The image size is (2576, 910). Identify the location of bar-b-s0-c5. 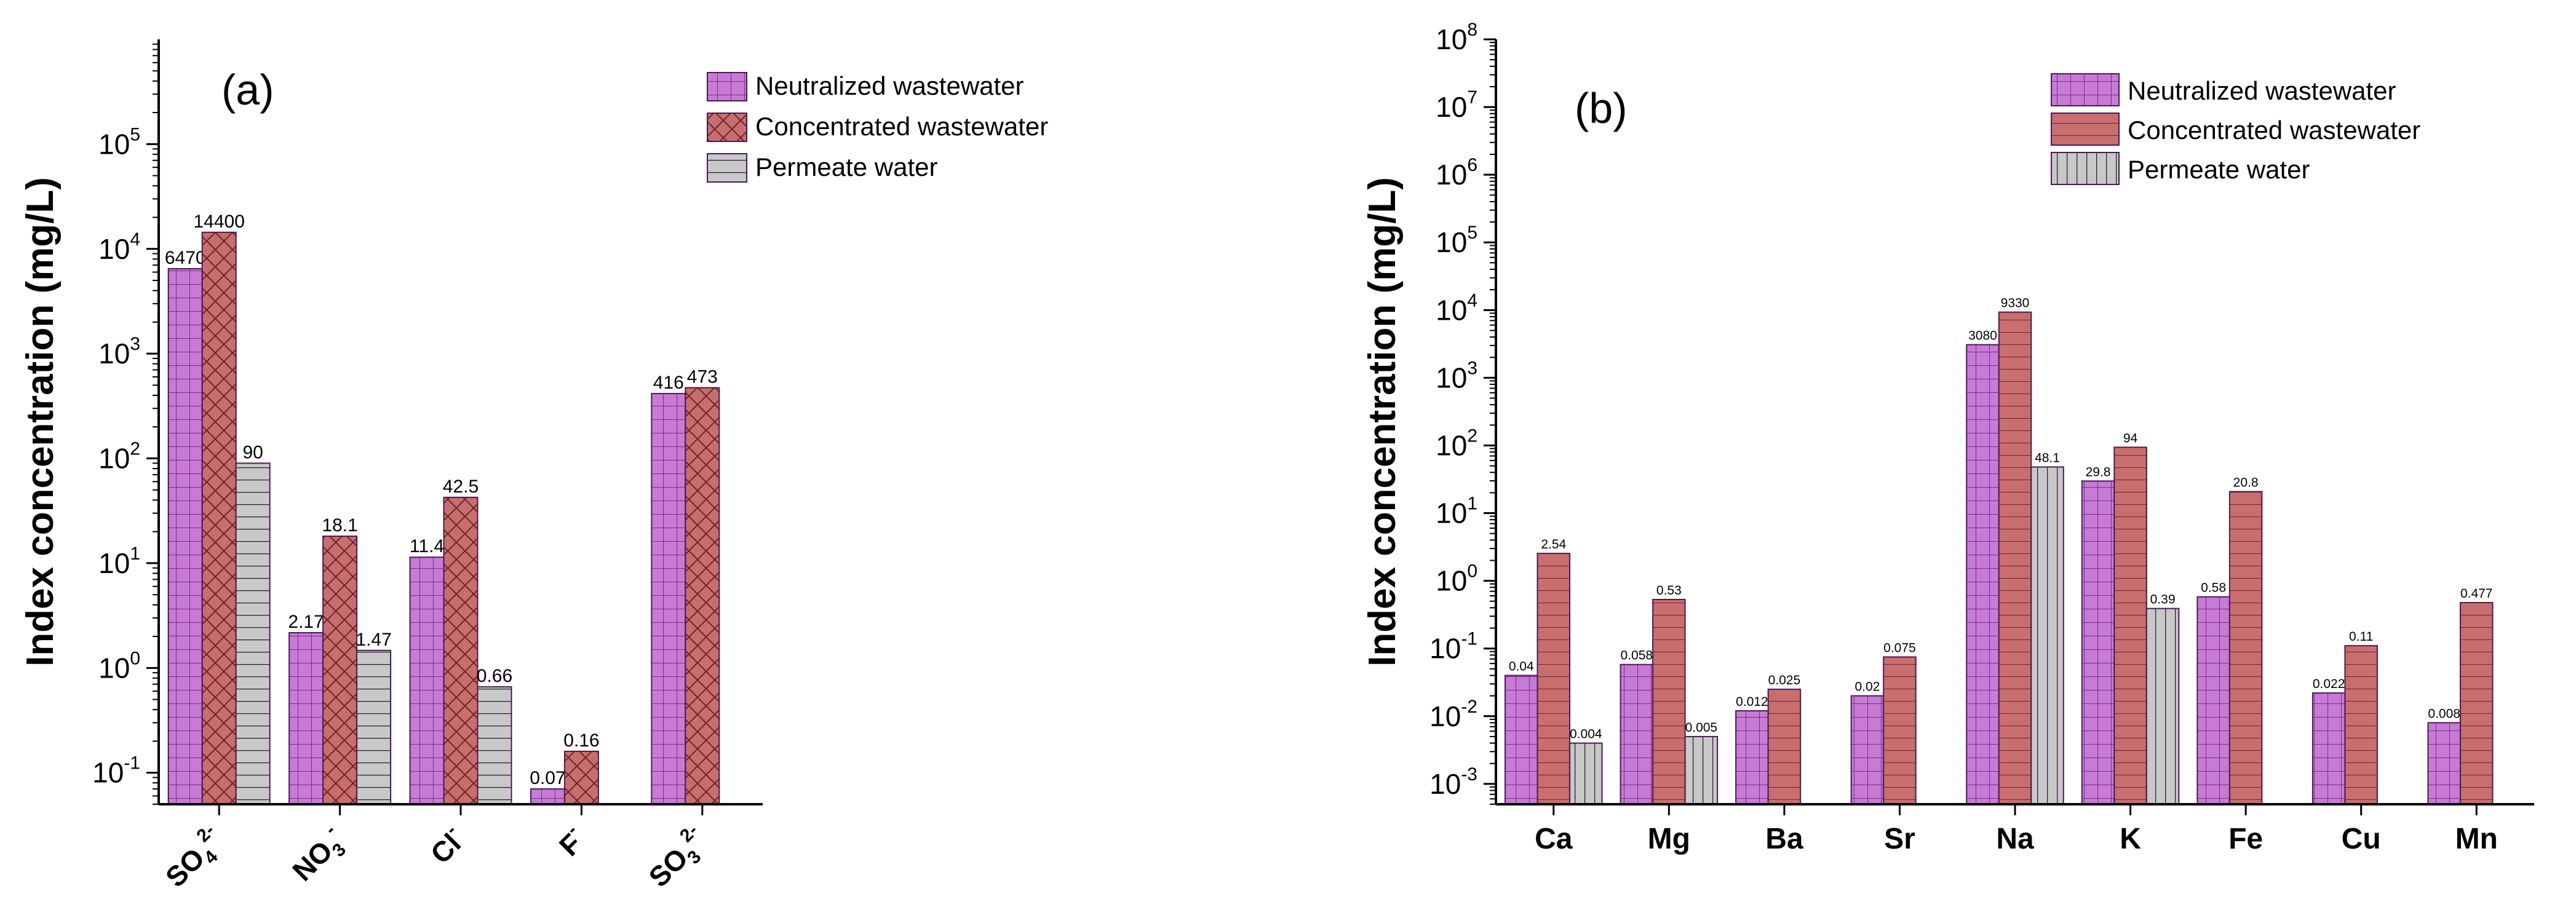
(2098, 642).